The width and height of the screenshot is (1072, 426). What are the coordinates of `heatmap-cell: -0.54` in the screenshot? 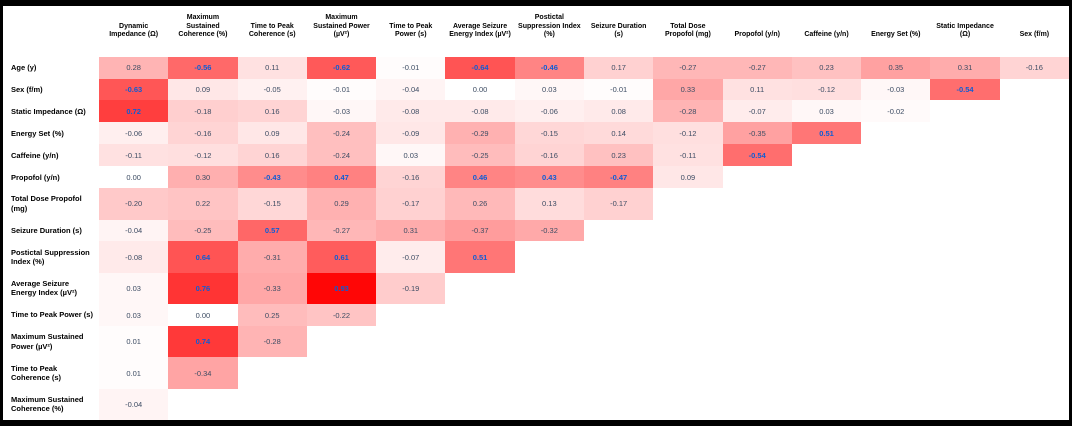 It's located at (757, 155).